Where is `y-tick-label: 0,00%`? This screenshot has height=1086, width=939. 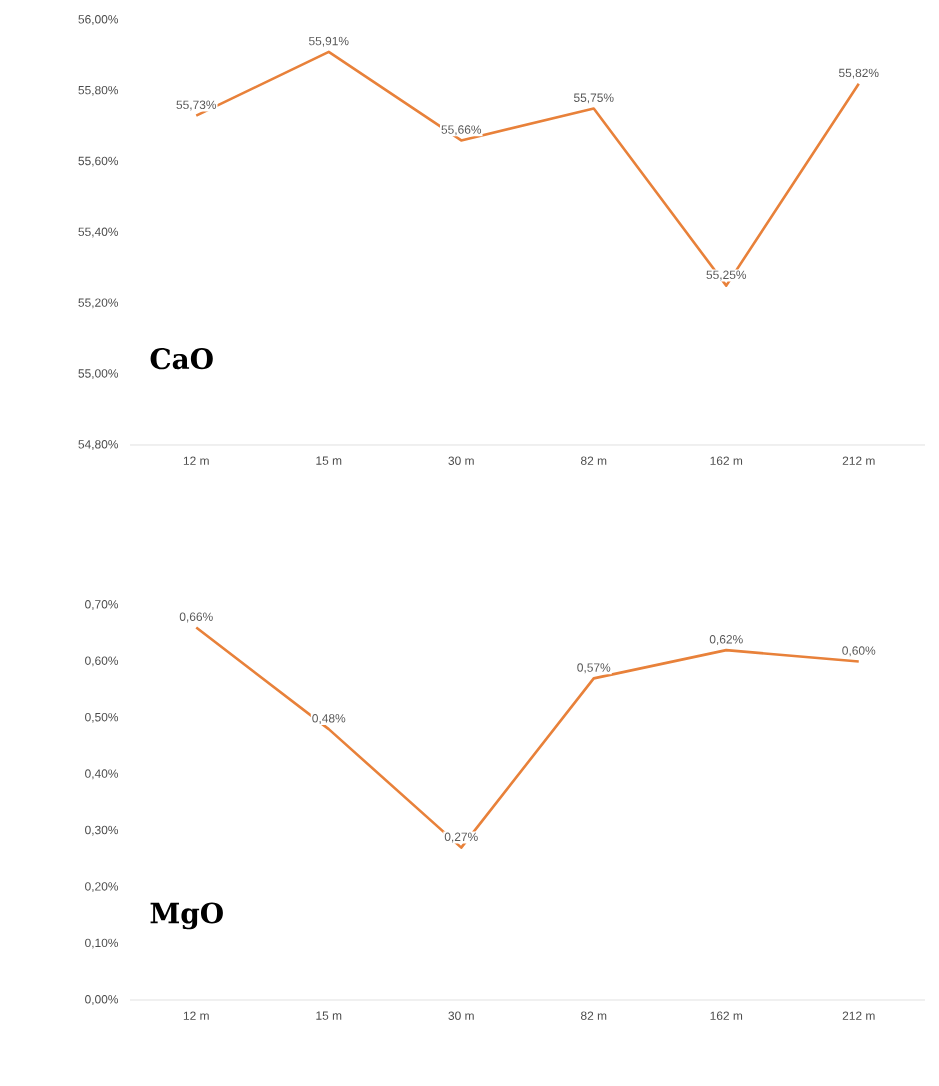 y-tick-label: 0,00% is located at coordinates (102, 1000).